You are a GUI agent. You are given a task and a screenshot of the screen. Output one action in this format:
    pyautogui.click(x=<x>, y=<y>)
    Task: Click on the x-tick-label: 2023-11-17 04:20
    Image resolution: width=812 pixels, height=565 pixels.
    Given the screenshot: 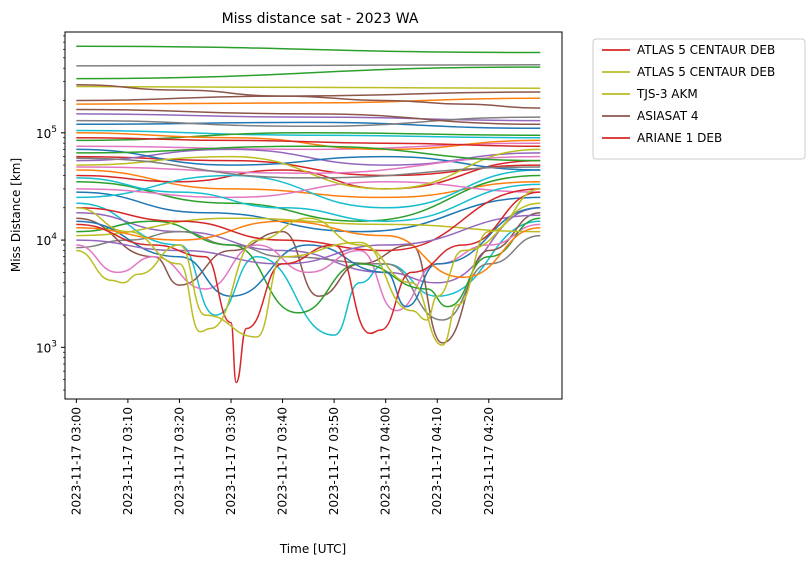 What is the action you would take?
    pyautogui.click(x=489, y=461)
    